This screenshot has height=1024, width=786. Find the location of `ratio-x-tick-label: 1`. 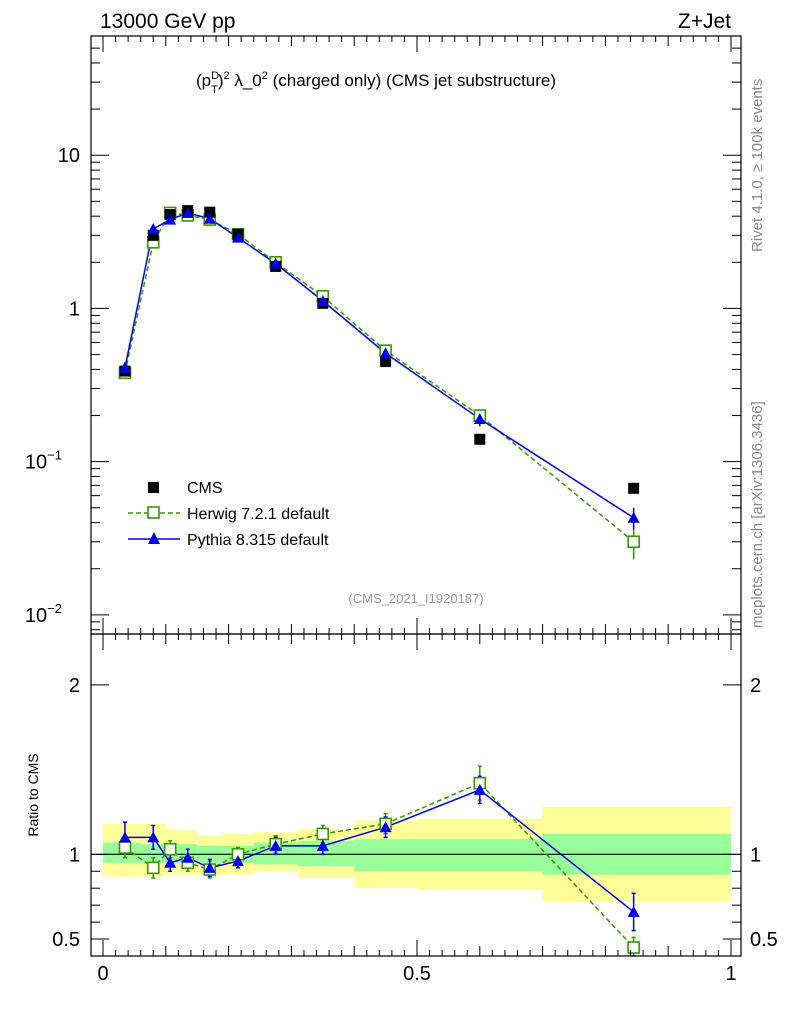

ratio-x-tick-label: 1 is located at coordinates (730, 974).